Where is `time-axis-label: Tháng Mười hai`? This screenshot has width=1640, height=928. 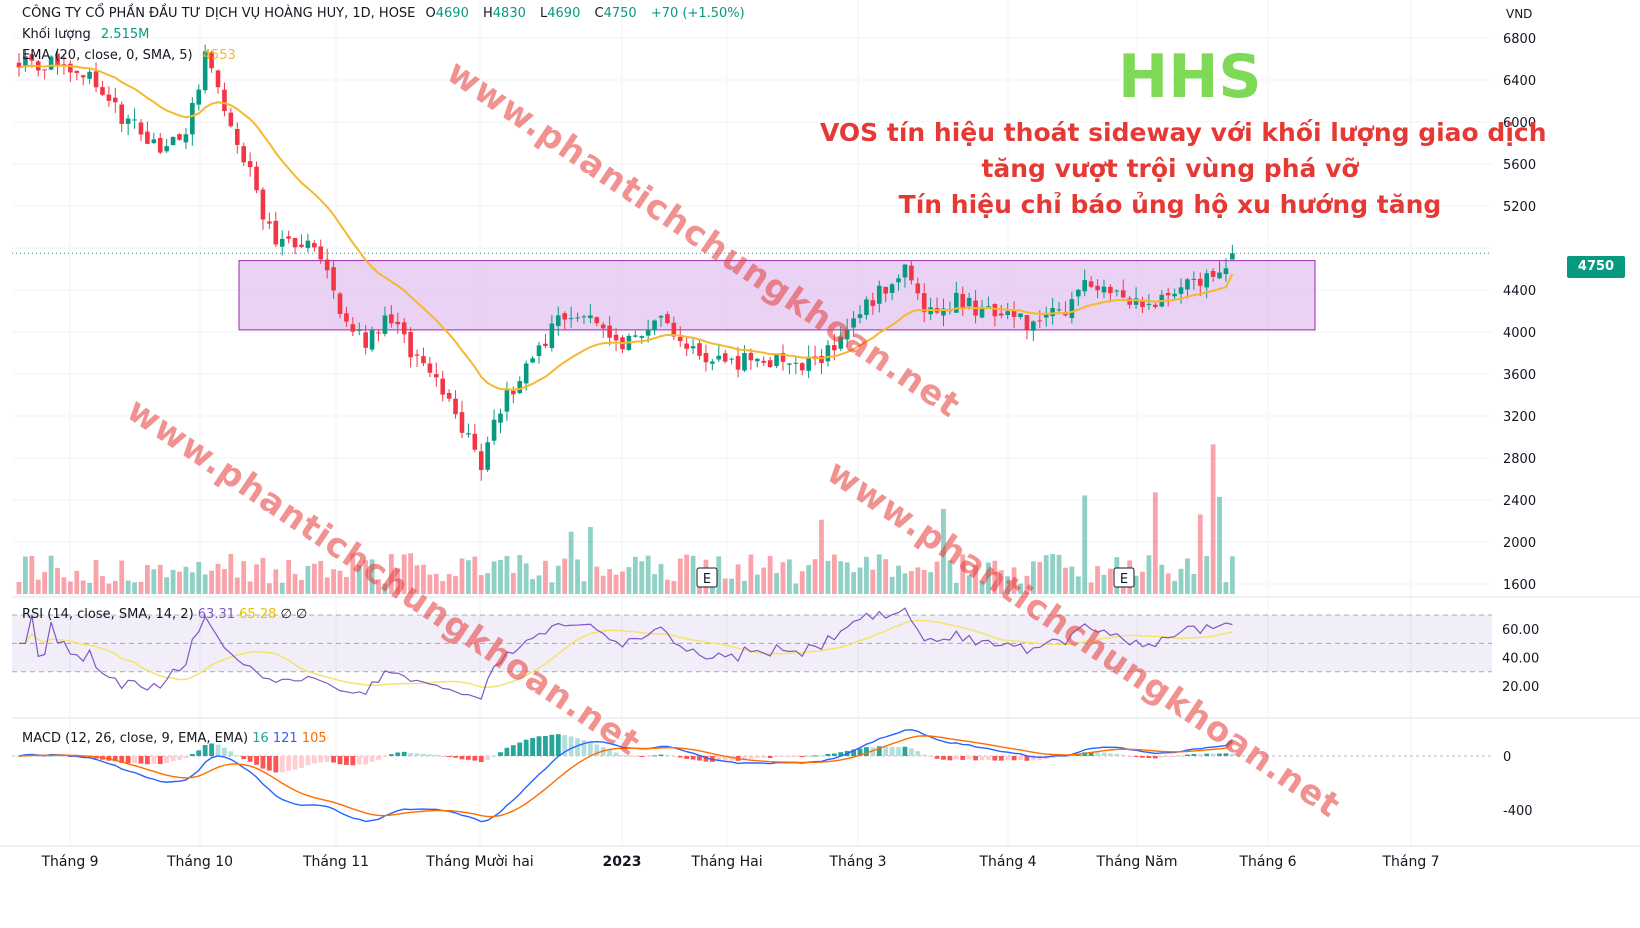 time-axis-label: Tháng Mười hai is located at coordinates (479, 862).